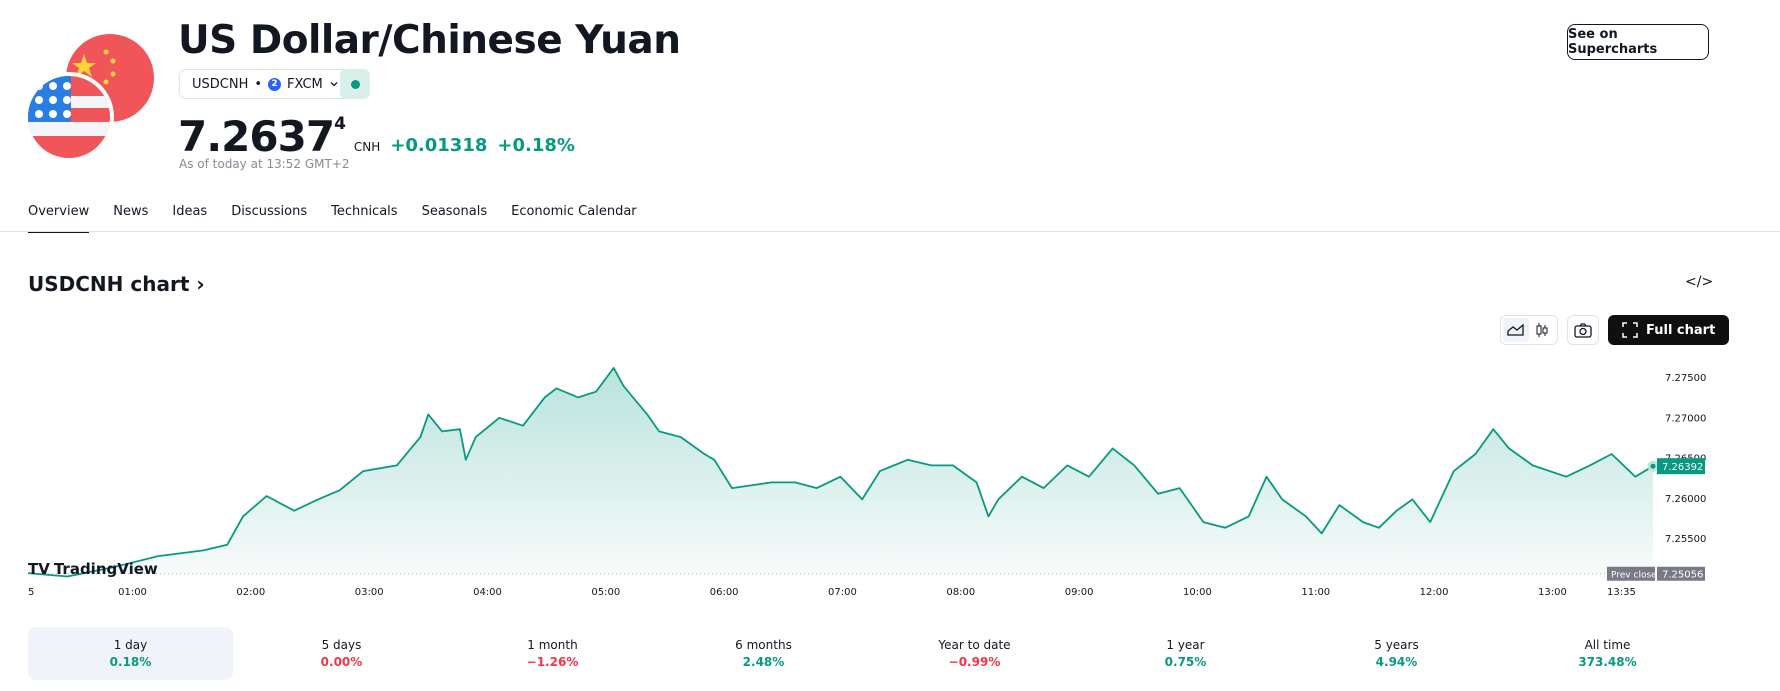  Describe the element at coordinates (264, 164) in the screenshot. I see `as-of-timestamp: As of today at 13:52 GMT+2` at that location.